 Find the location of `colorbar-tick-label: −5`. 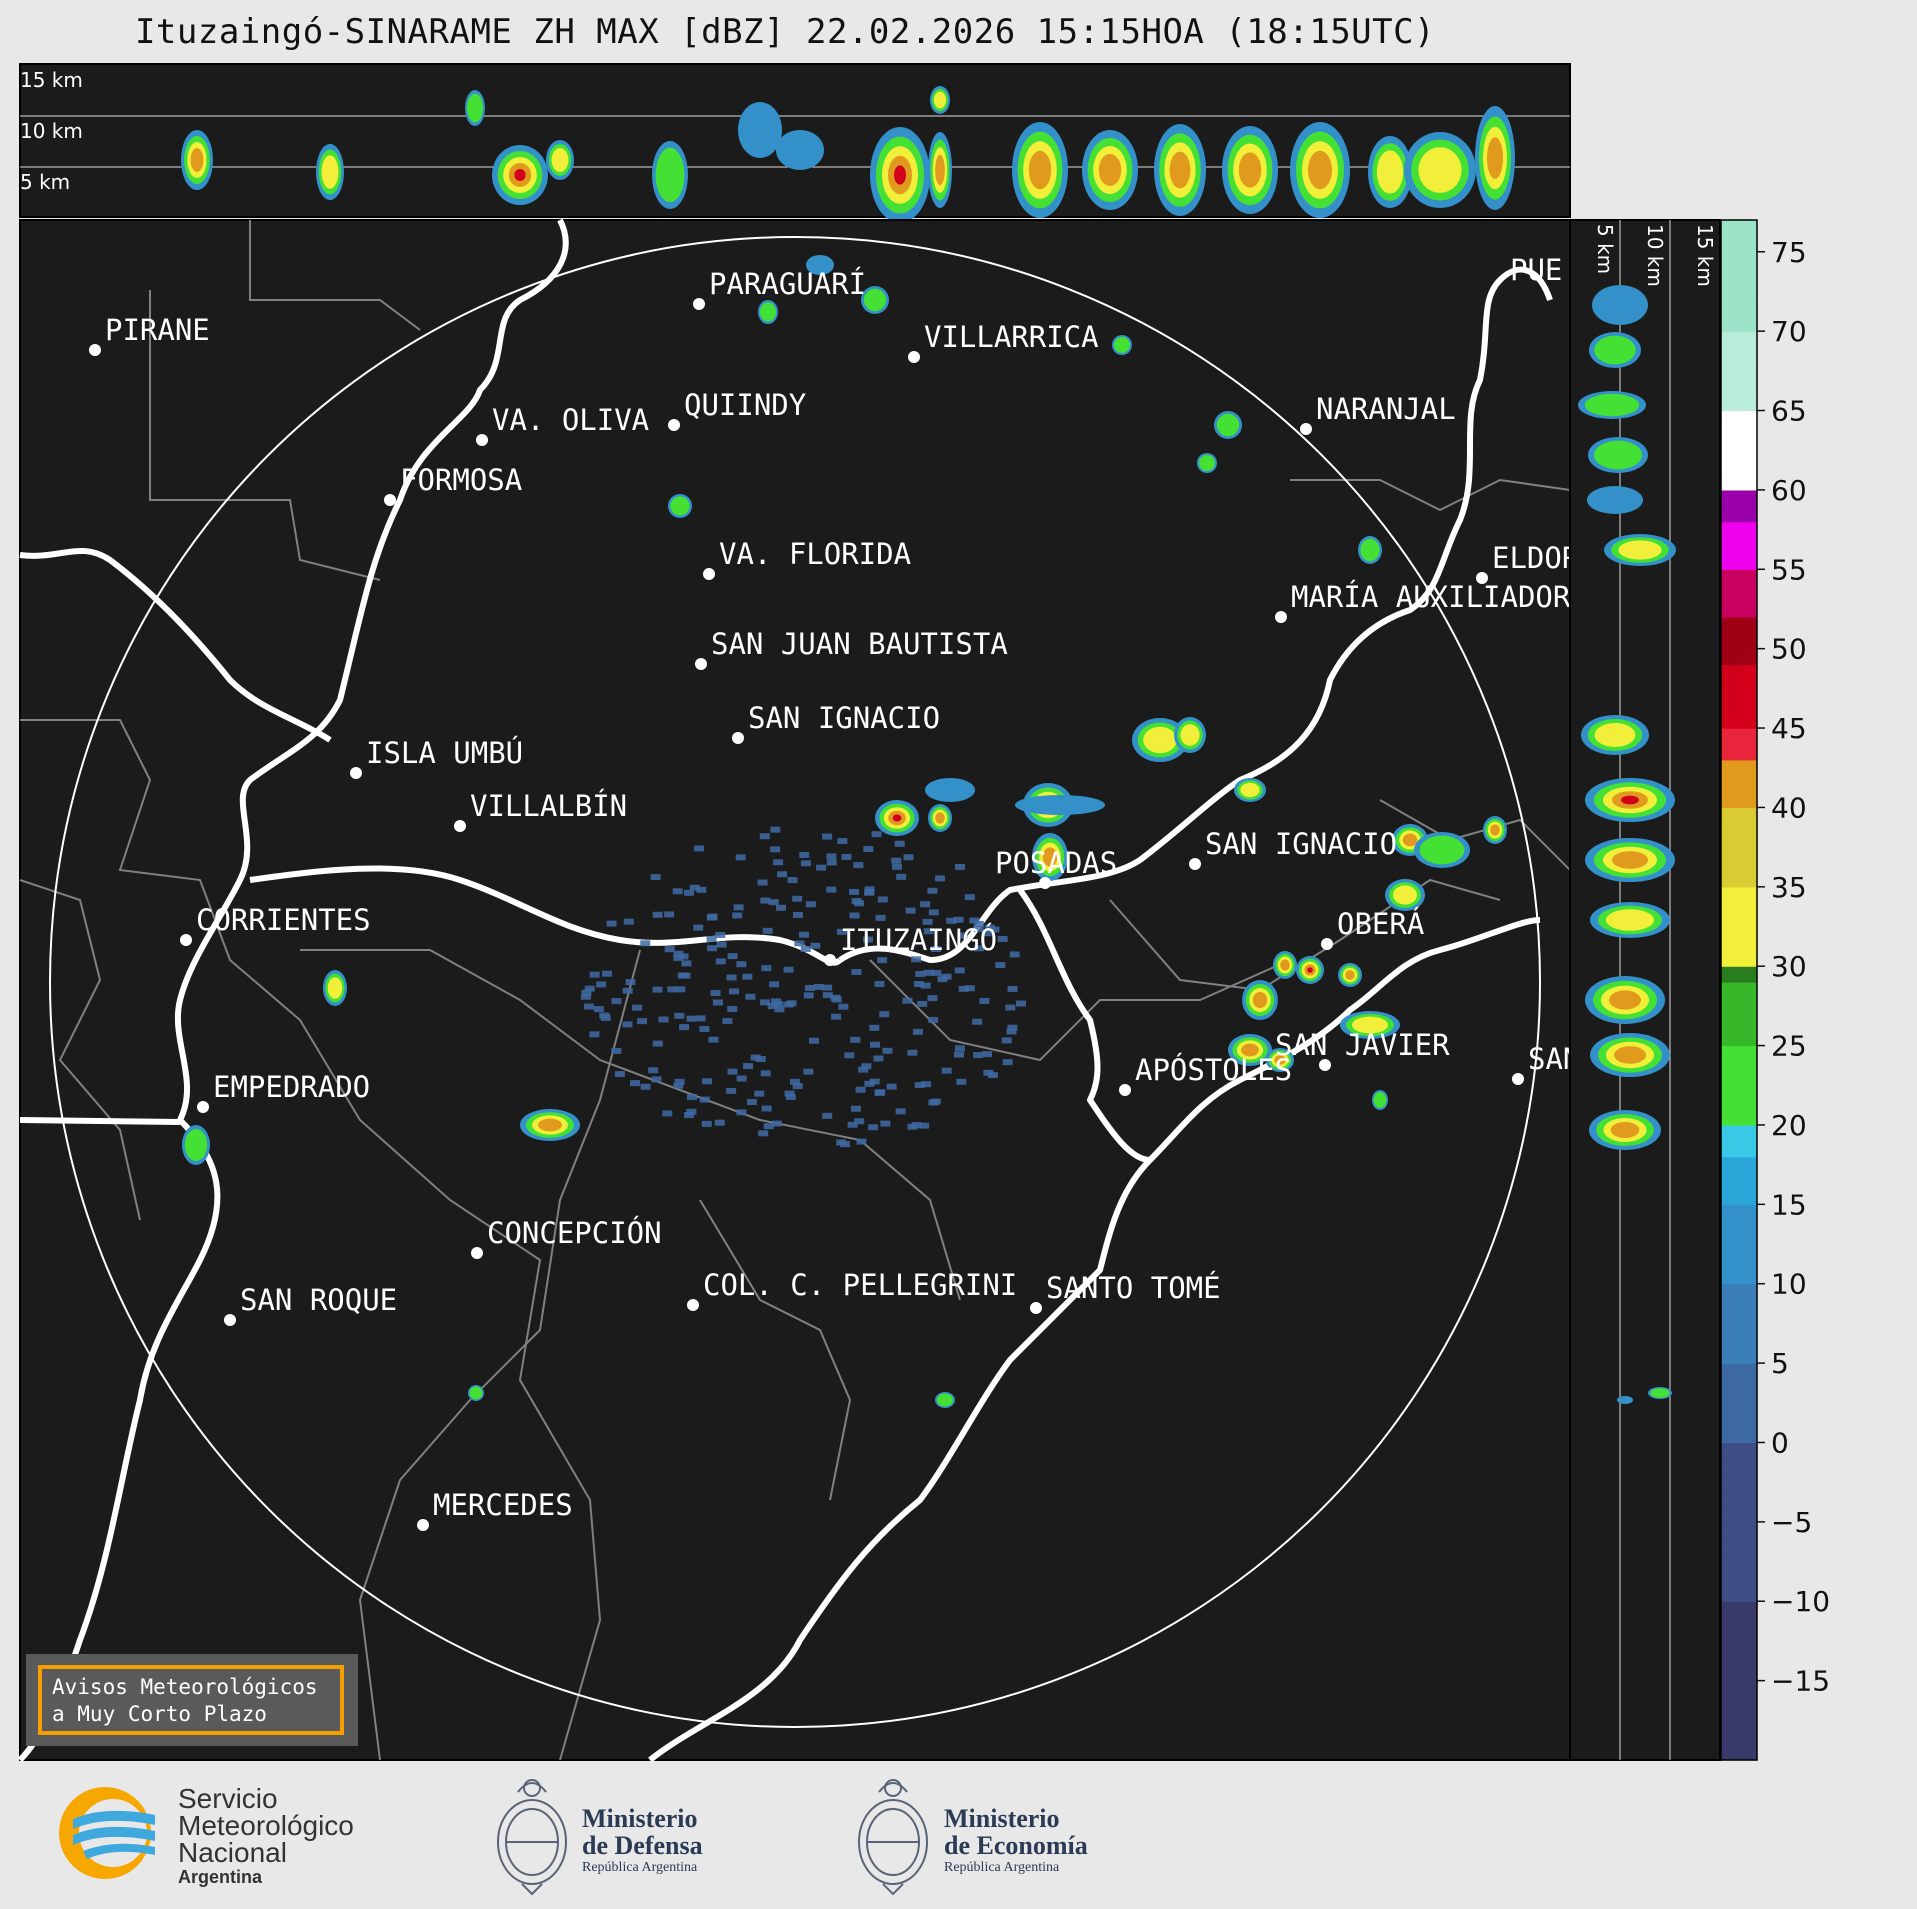

colorbar-tick-label: −5 is located at coordinates (1791, 1522).